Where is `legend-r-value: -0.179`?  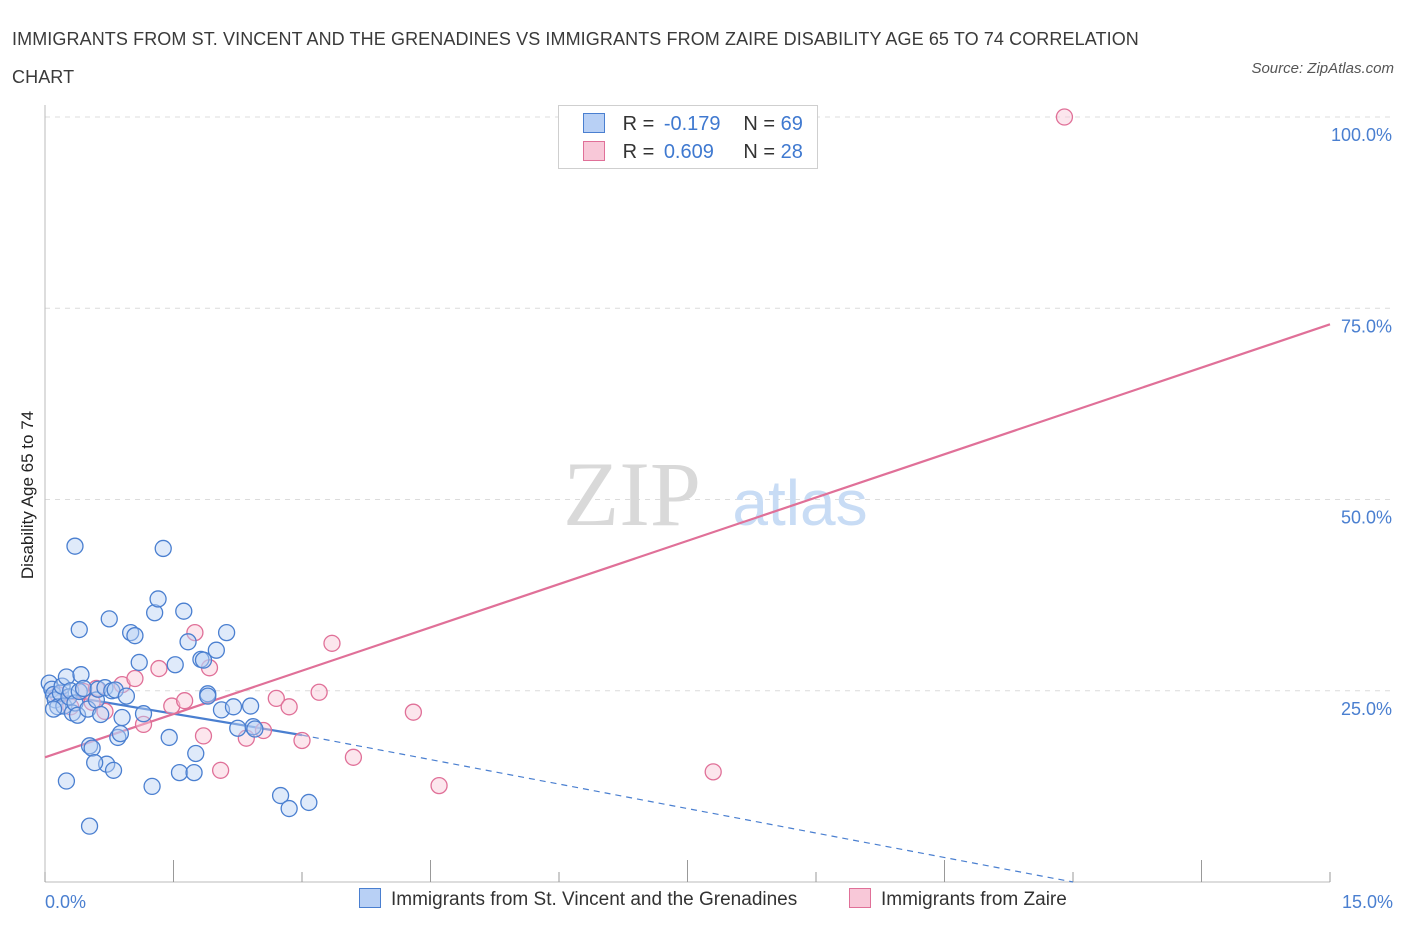
legend-r-value: -0.179 is located at coordinates (692, 124).